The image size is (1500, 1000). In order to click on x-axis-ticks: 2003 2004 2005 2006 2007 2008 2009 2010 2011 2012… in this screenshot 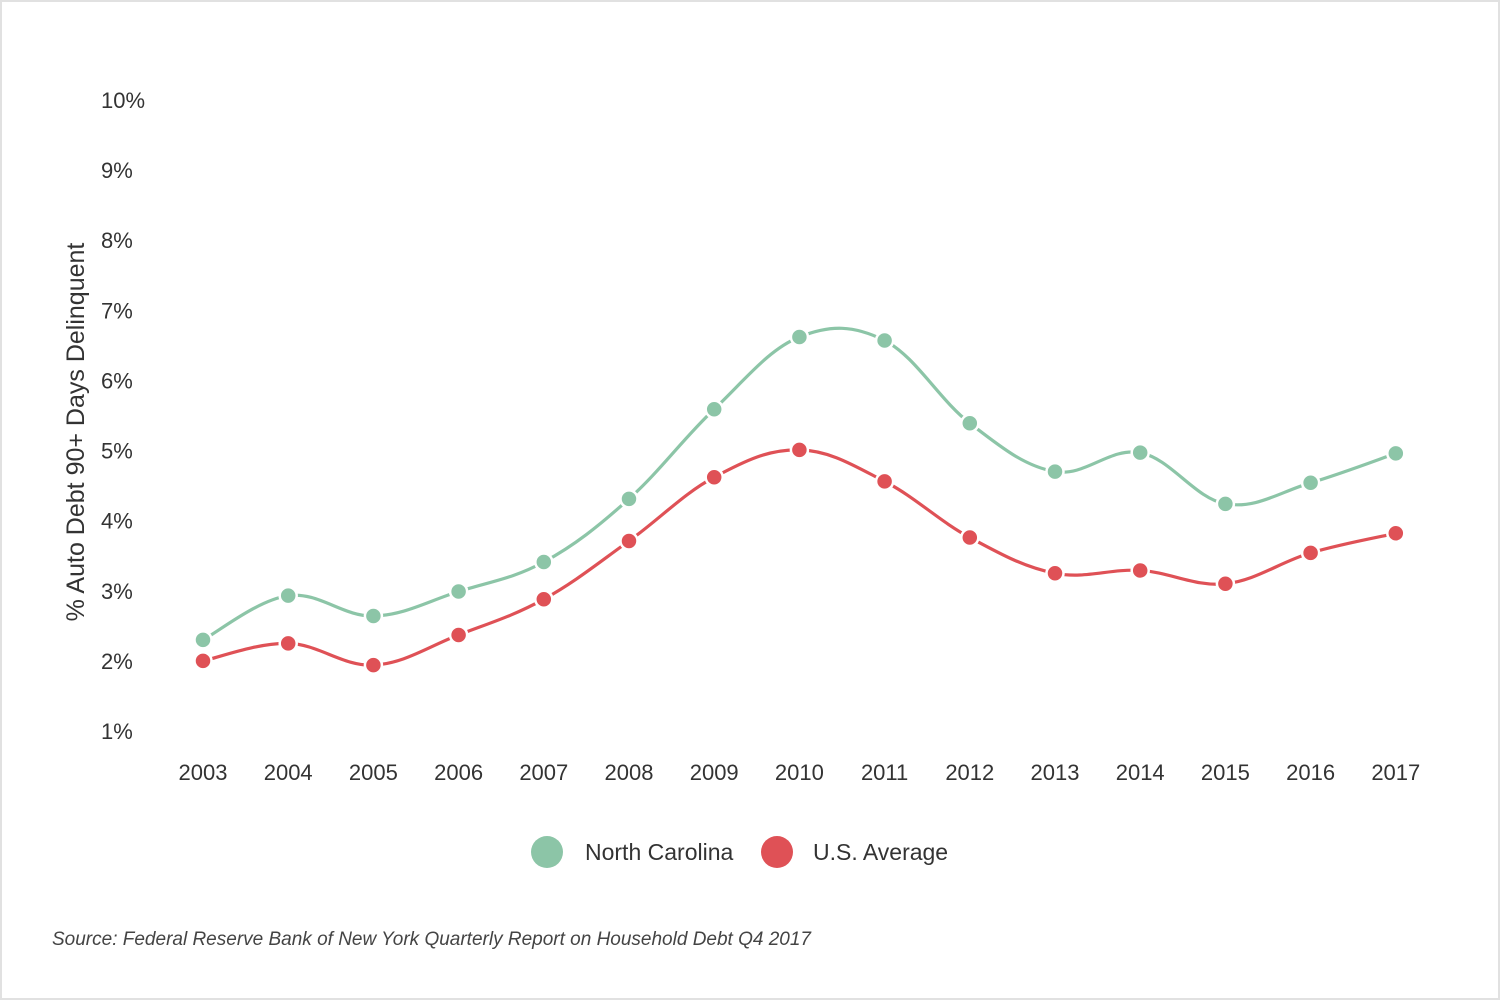, I will do `click(800, 772)`.